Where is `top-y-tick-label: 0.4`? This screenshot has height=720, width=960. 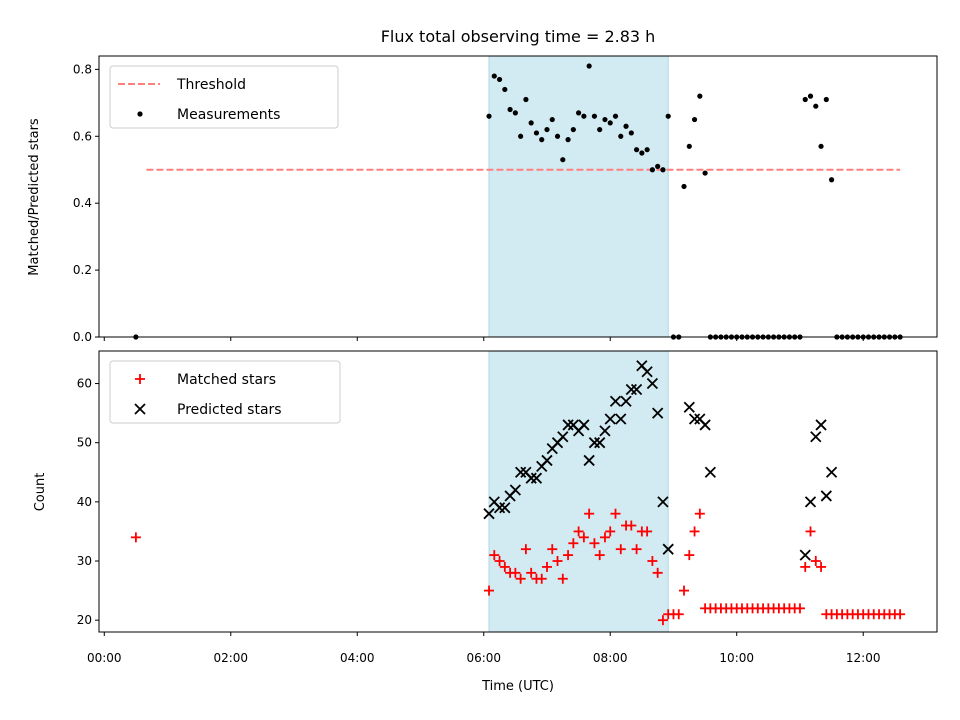 top-y-tick-label: 0.4 is located at coordinates (82, 203).